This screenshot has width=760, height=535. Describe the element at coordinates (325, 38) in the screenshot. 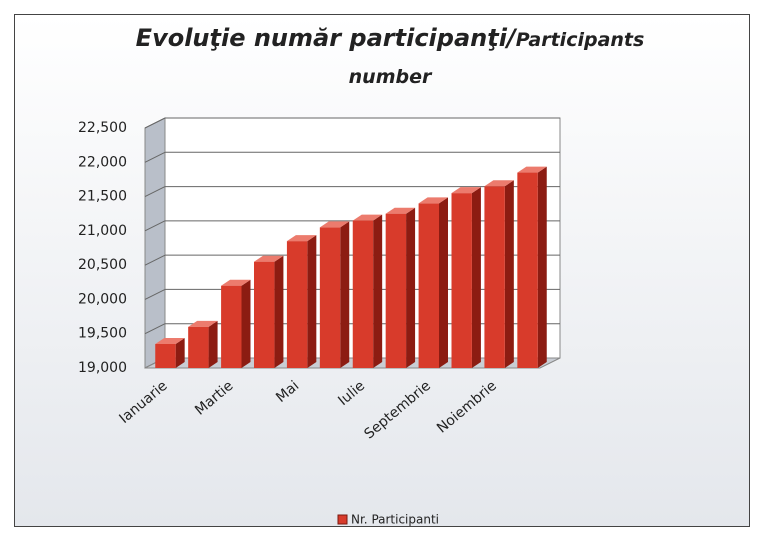

I see `title-main: Evoluţie număr participanţi/` at that location.